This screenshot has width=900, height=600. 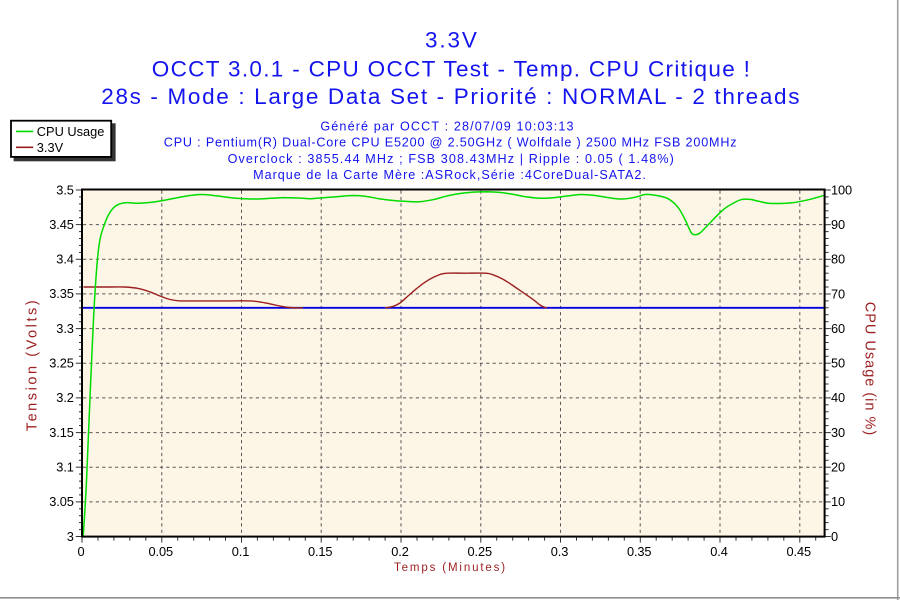 I want to click on svg-text: 3.15, so click(x=61, y=432).